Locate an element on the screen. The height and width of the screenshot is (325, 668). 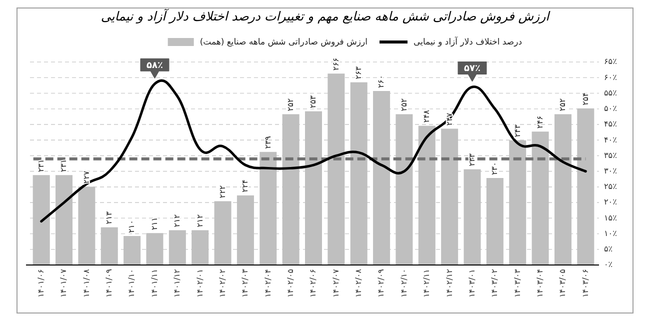
x-tick-label: ۱۴۰۳/۰۱ is located at coordinates (471, 283).